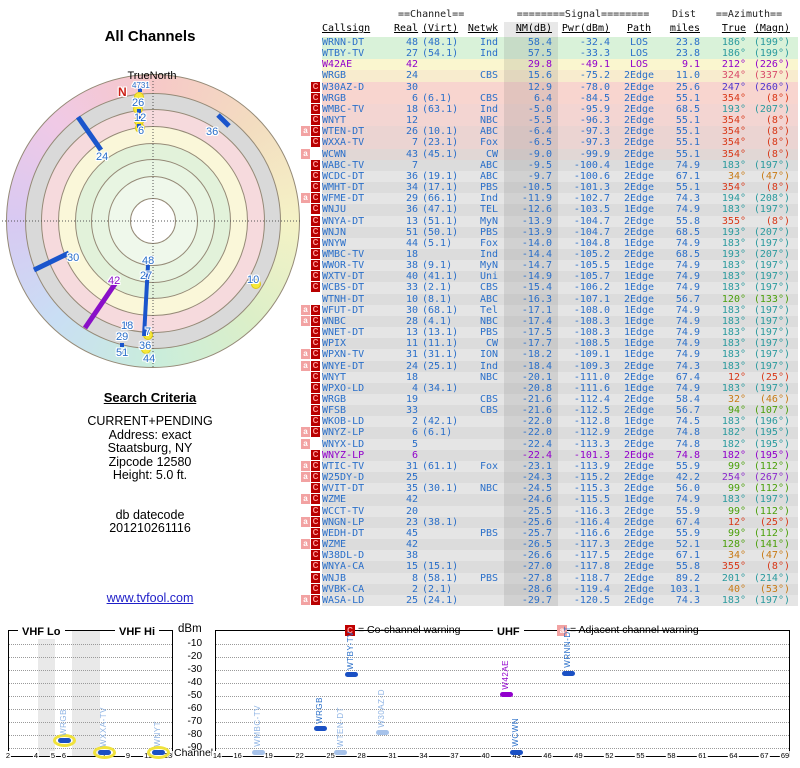 The width and height of the screenshot is (800, 768). Describe the element at coordinates (733, 199) in the screenshot. I see `azimuth-true: 194°` at that location.